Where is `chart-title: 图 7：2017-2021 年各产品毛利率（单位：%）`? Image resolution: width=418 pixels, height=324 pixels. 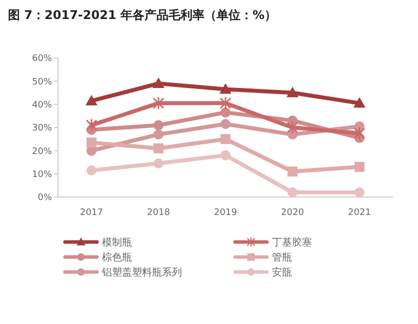
chart-title: 图 7：2017-2021 年各产品毛利率（单位：%） is located at coordinates (142, 15).